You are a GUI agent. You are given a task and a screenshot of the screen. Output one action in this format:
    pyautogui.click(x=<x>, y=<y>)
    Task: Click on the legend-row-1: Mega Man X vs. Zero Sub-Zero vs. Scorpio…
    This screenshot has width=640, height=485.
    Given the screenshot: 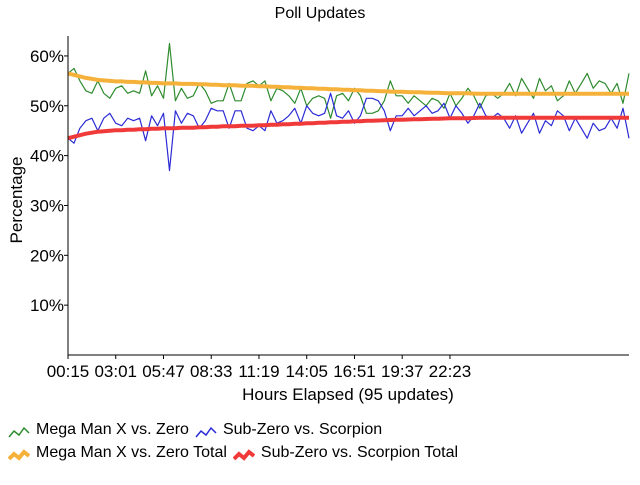 What is the action you would take?
    pyautogui.click(x=236, y=429)
    